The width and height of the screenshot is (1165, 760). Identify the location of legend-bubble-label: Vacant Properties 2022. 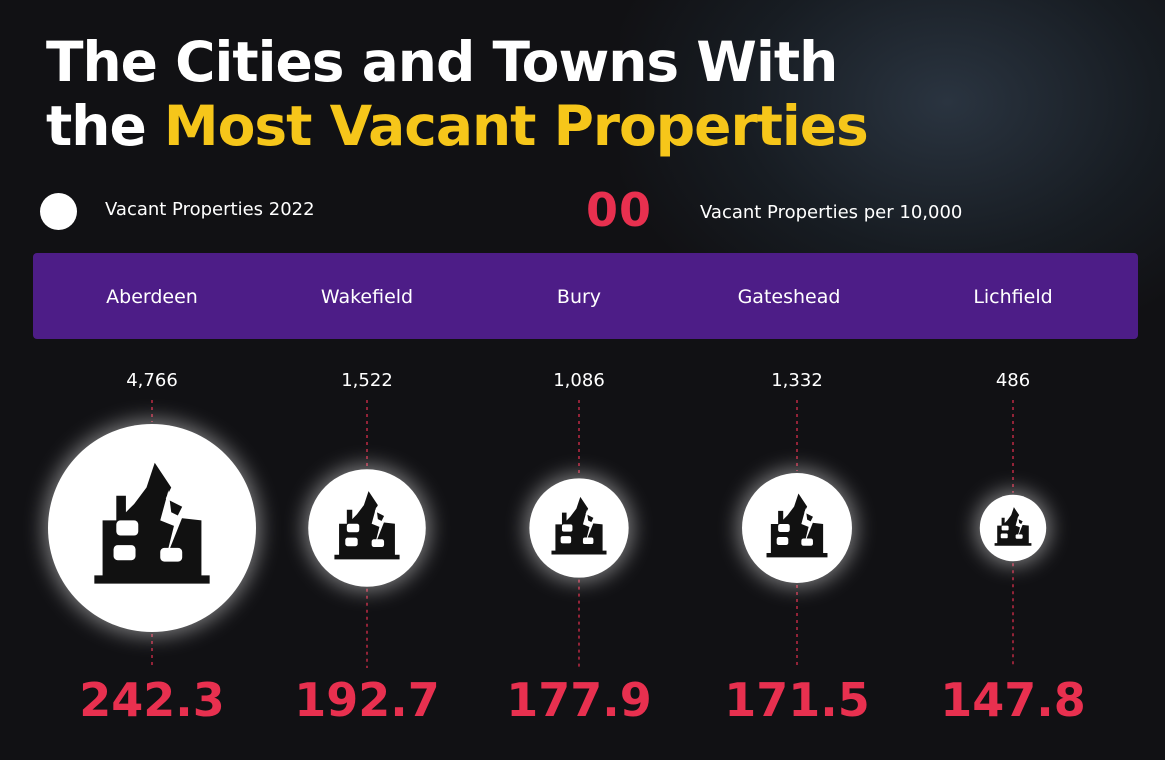
(210, 209).